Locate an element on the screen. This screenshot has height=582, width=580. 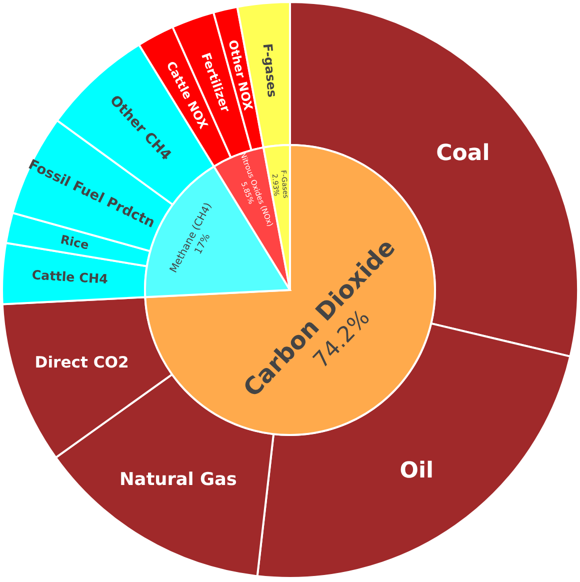
slice-label: Cattle CH4 is located at coordinates (69, 277).